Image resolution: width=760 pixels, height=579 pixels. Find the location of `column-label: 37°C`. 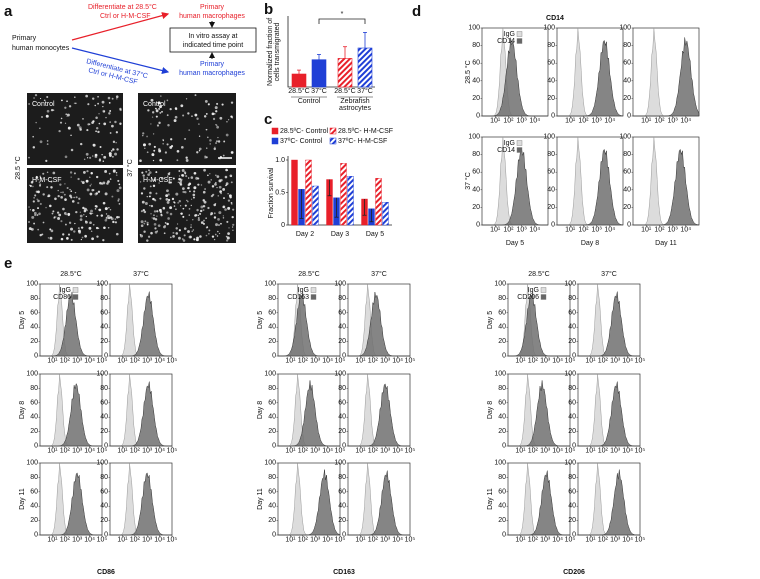

column-label: 37°C is located at coordinates (379, 274).